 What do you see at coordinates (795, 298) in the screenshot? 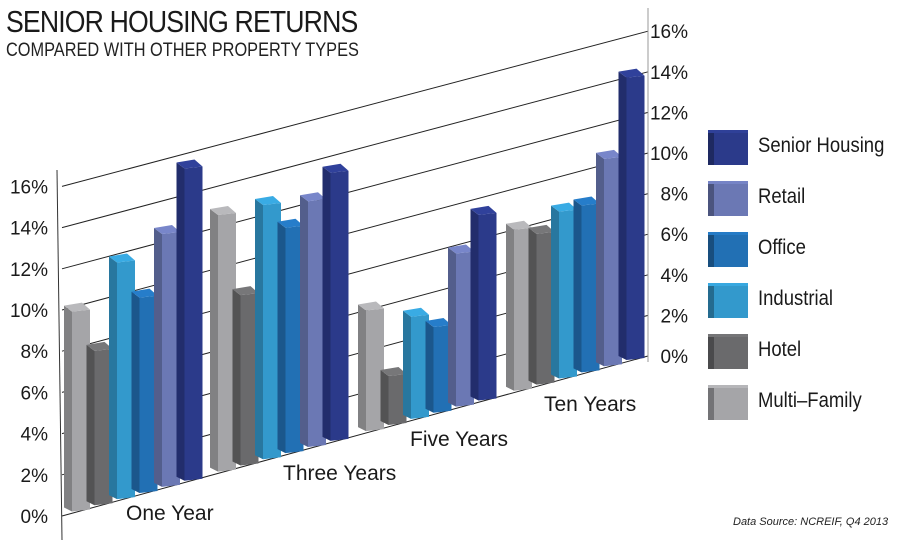
I see `legend-label: Industrial` at bounding box center [795, 298].